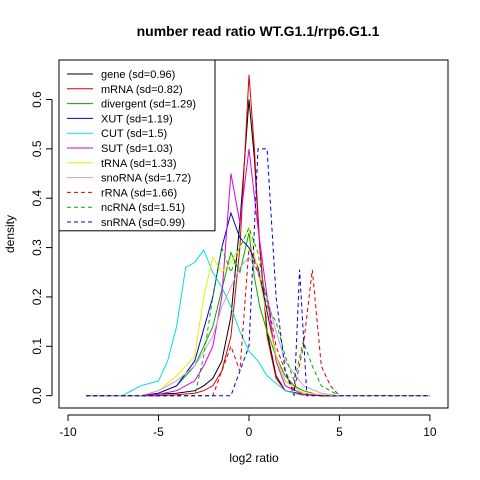 This screenshot has height=480, width=480. Describe the element at coordinates (139, 193) in the screenshot. I see `legend-label: rRNA (sd=1.66)` at that location.